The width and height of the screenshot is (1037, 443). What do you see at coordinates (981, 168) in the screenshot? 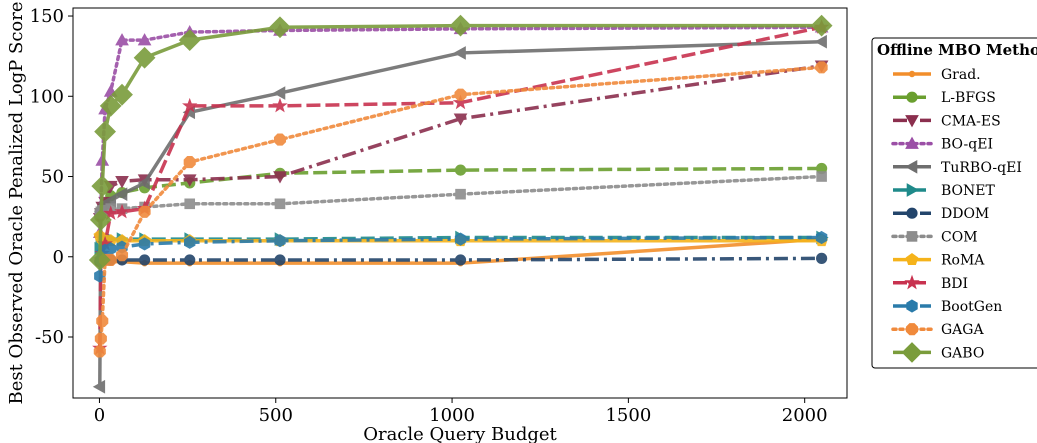
I see `legend-label: TuRBO-qEI` at bounding box center [981, 168].